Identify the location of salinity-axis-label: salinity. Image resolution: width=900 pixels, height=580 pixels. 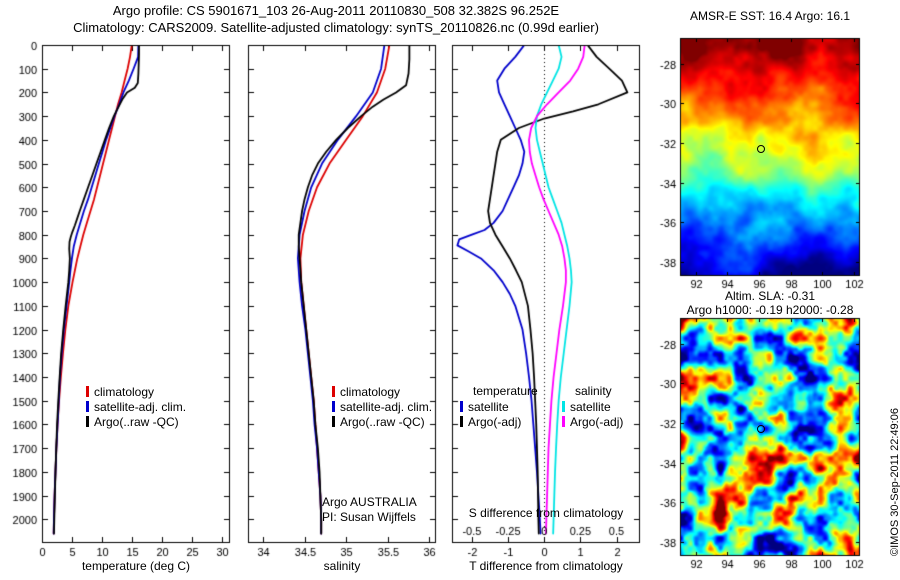
(342, 566).